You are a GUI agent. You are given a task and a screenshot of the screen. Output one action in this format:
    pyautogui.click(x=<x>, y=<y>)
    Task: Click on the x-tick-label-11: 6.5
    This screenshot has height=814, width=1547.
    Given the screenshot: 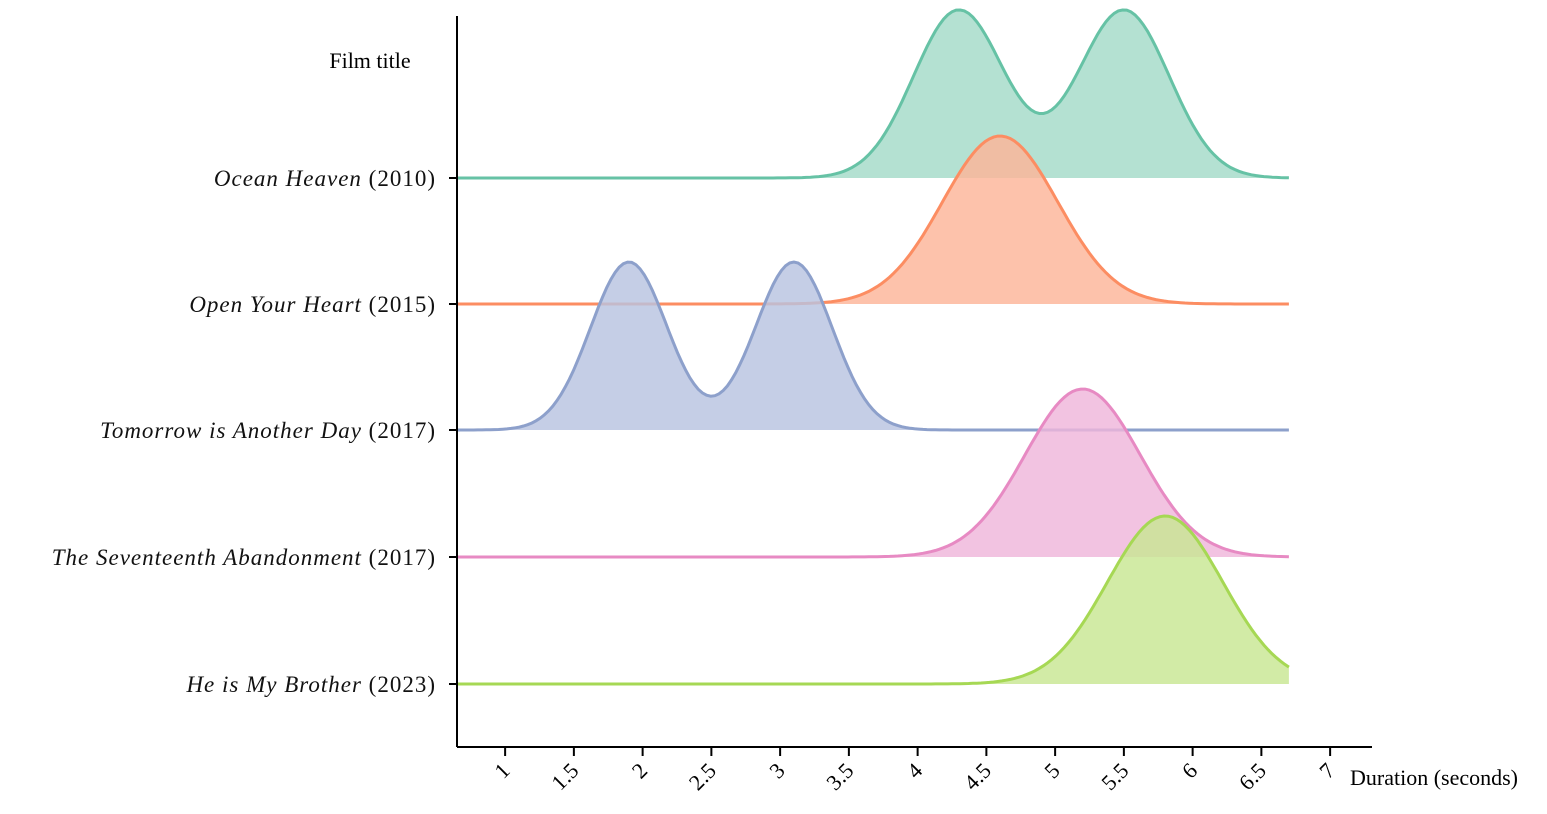 What is the action you would take?
    pyautogui.click(x=1252, y=776)
    